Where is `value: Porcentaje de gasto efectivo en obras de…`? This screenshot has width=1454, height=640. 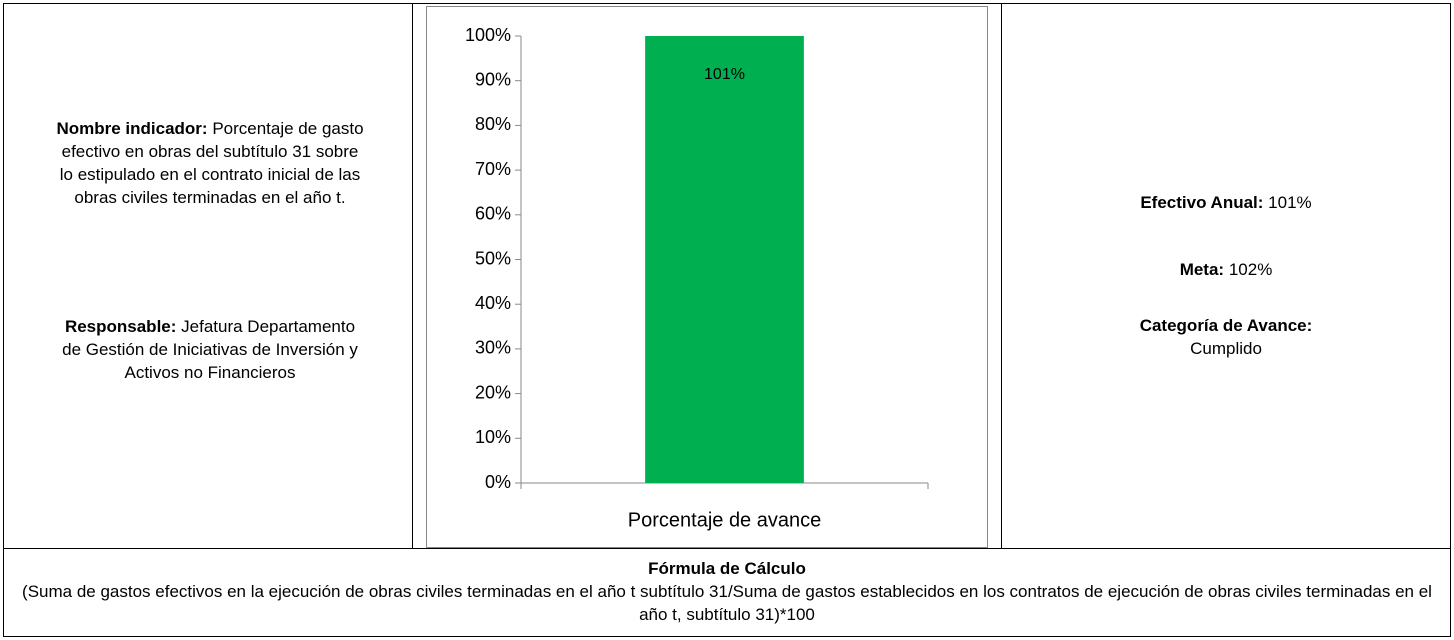
value: Porcentaje de gasto efectivo en obras de… is located at coordinates (211, 163).